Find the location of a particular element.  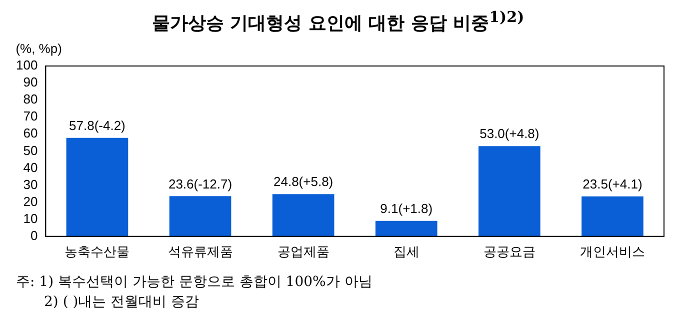

data-label: 23.5(+4.1) is located at coordinates (612, 184).